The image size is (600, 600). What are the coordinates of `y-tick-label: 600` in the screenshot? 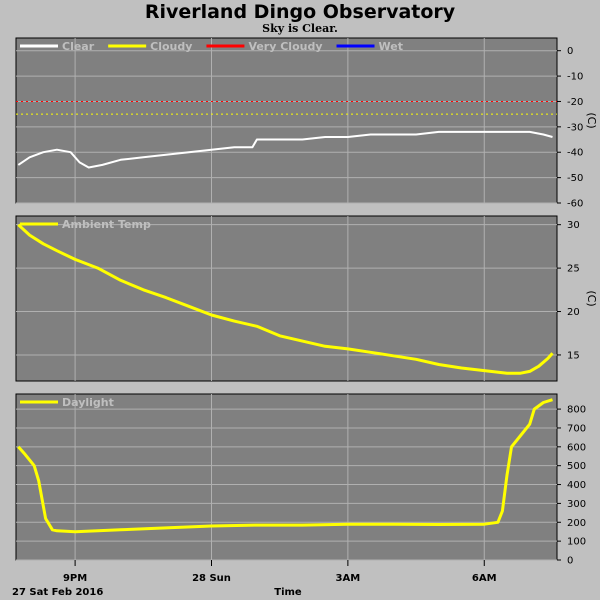 It's located at (576, 447).